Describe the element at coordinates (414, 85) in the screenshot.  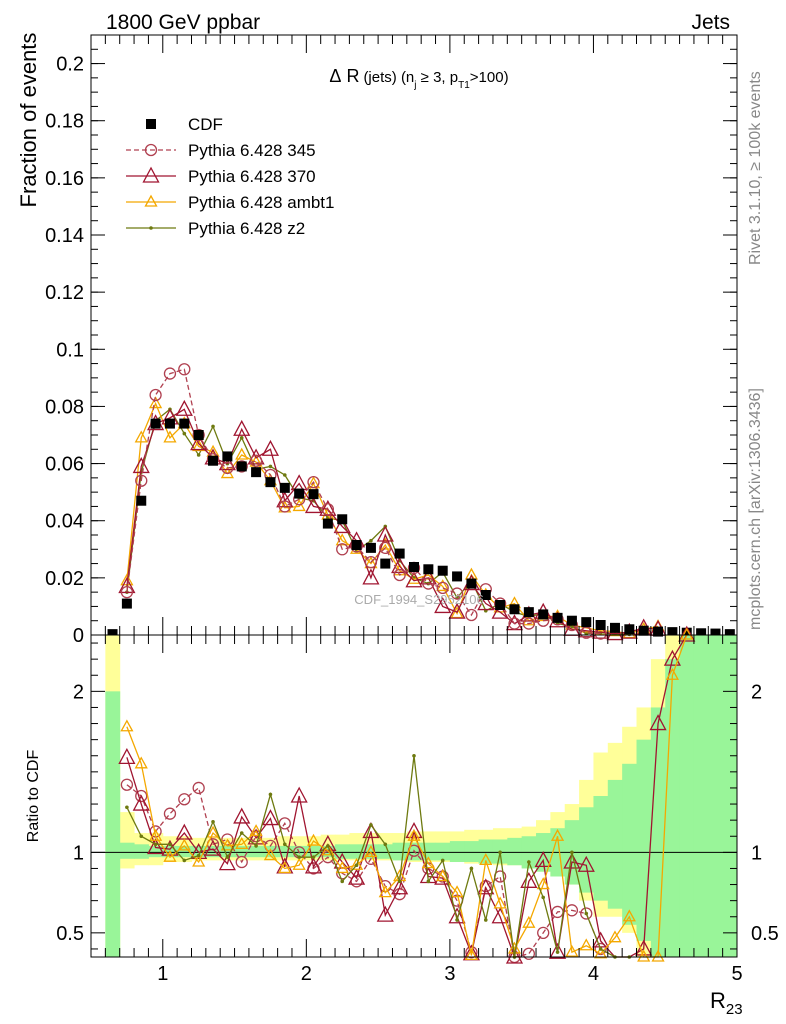
I see `title-j-sub: j` at that location.